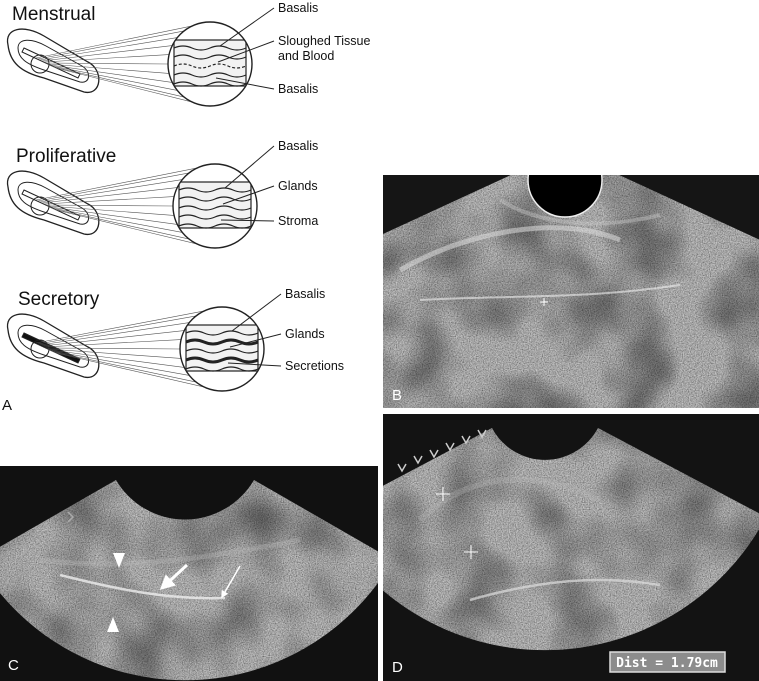 Image resolution: width=759 pixels, height=681 pixels. I want to click on panel-label: C, so click(13, 665).